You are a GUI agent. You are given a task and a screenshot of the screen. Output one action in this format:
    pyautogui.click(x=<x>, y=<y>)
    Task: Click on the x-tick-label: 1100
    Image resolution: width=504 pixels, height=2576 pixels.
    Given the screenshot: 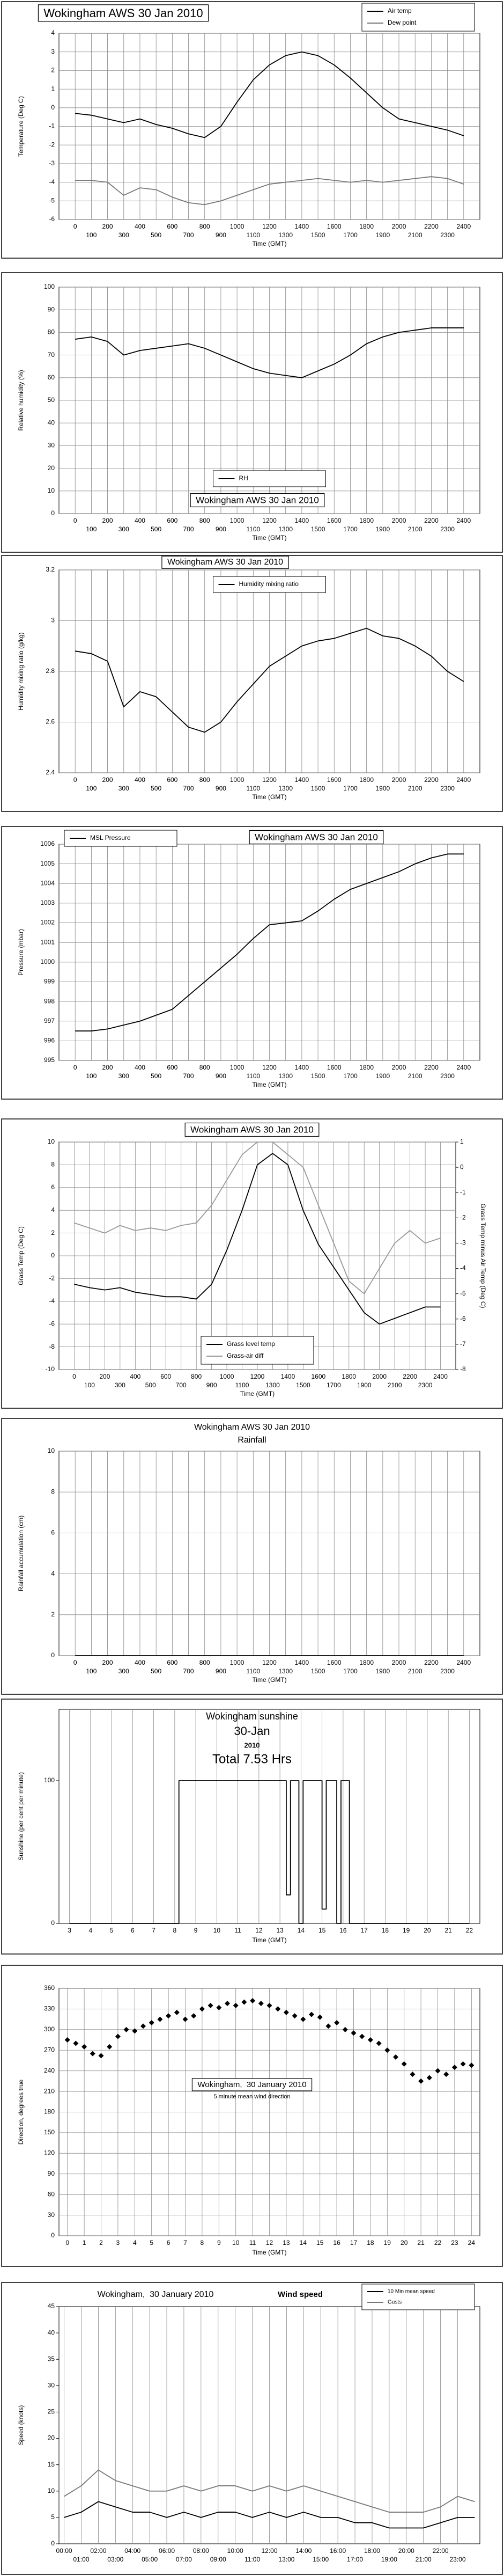 What is the action you would take?
    pyautogui.click(x=253, y=1671)
    